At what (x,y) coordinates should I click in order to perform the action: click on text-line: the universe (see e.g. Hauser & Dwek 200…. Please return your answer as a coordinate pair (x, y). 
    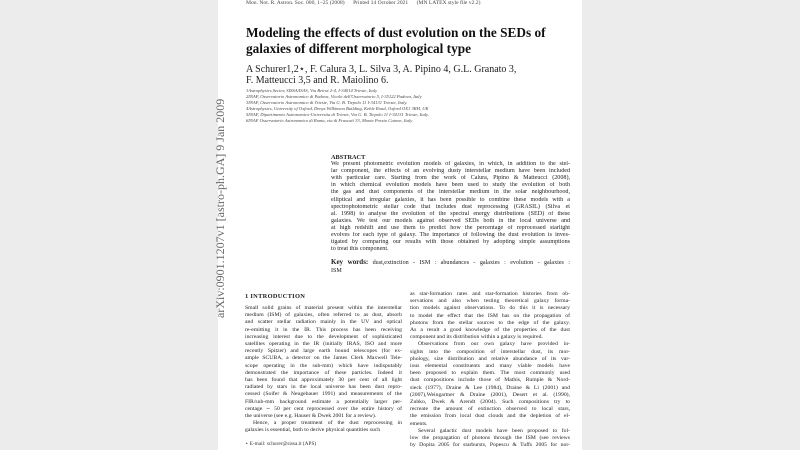
    Looking at the image, I should click on (311, 416).